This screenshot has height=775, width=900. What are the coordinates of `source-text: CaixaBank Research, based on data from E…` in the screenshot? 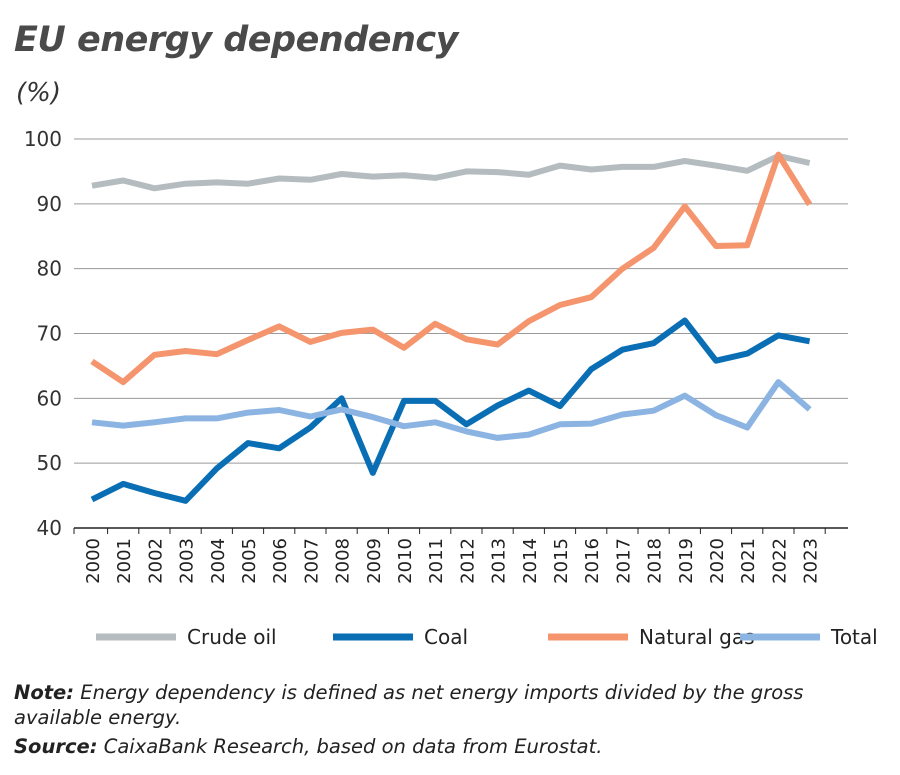 It's located at (350, 746).